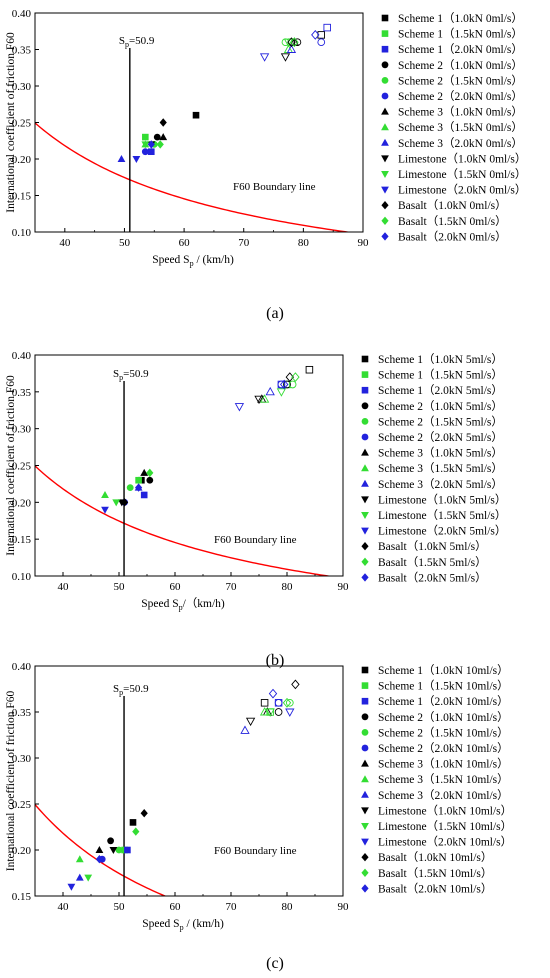 This screenshot has width=550, height=978. I want to click on legend-entry-label: Limestone（2.0kN 5ml/s）, so click(442, 531).